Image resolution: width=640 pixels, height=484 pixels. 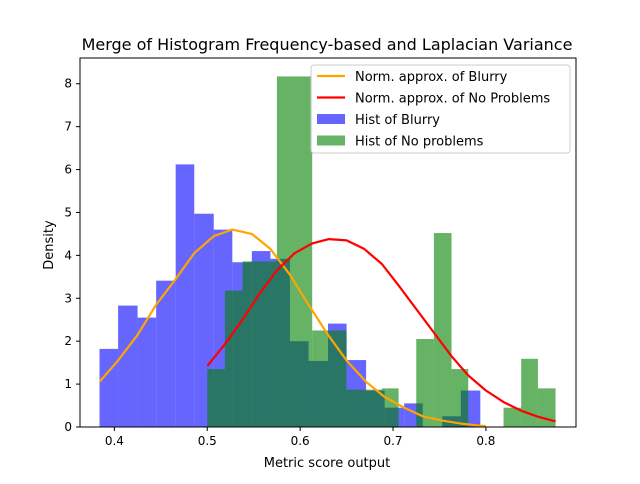 What do you see at coordinates (485, 441) in the screenshot?
I see `x-tick-label: 0.8` at bounding box center [485, 441].